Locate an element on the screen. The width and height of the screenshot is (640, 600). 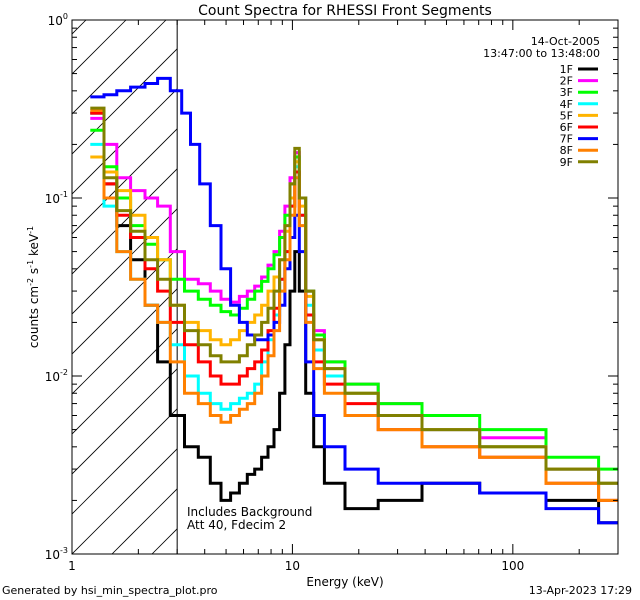
chart-title: Count Spectra for RHESSI Front Segments is located at coordinates (345, 11).